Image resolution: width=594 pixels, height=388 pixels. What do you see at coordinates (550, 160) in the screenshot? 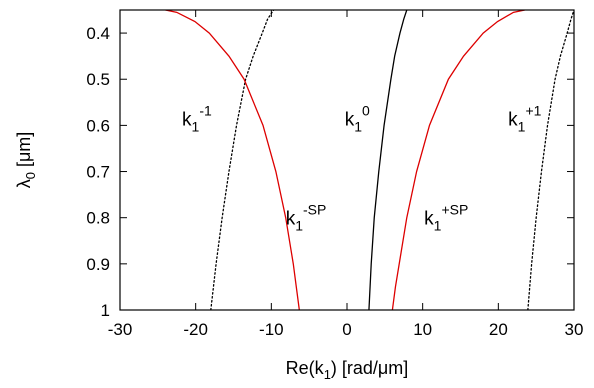
I see `series-k1_plus1-line` at bounding box center [550, 160].